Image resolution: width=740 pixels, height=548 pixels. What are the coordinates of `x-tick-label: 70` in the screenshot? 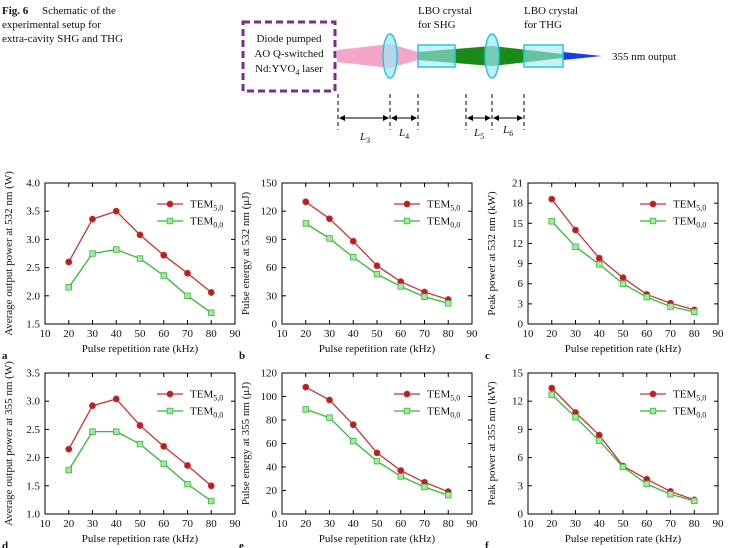 It's located at (188, 524).